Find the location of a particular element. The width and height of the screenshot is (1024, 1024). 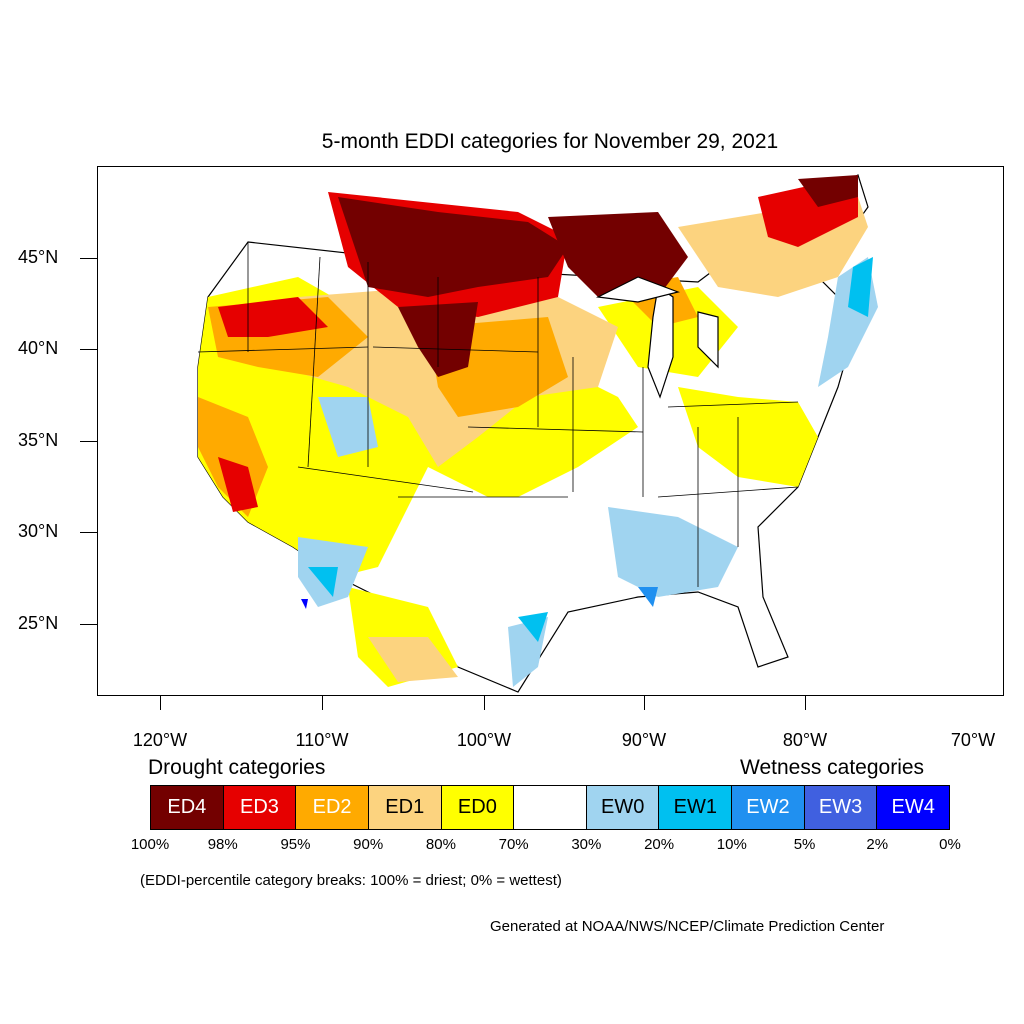

ew1-region-southwest is located at coordinates (323, 582).